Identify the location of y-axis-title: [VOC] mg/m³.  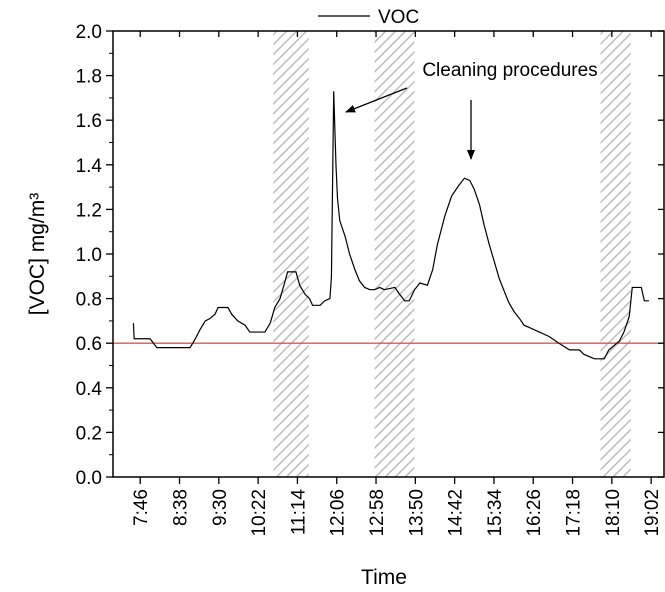
(37, 254).